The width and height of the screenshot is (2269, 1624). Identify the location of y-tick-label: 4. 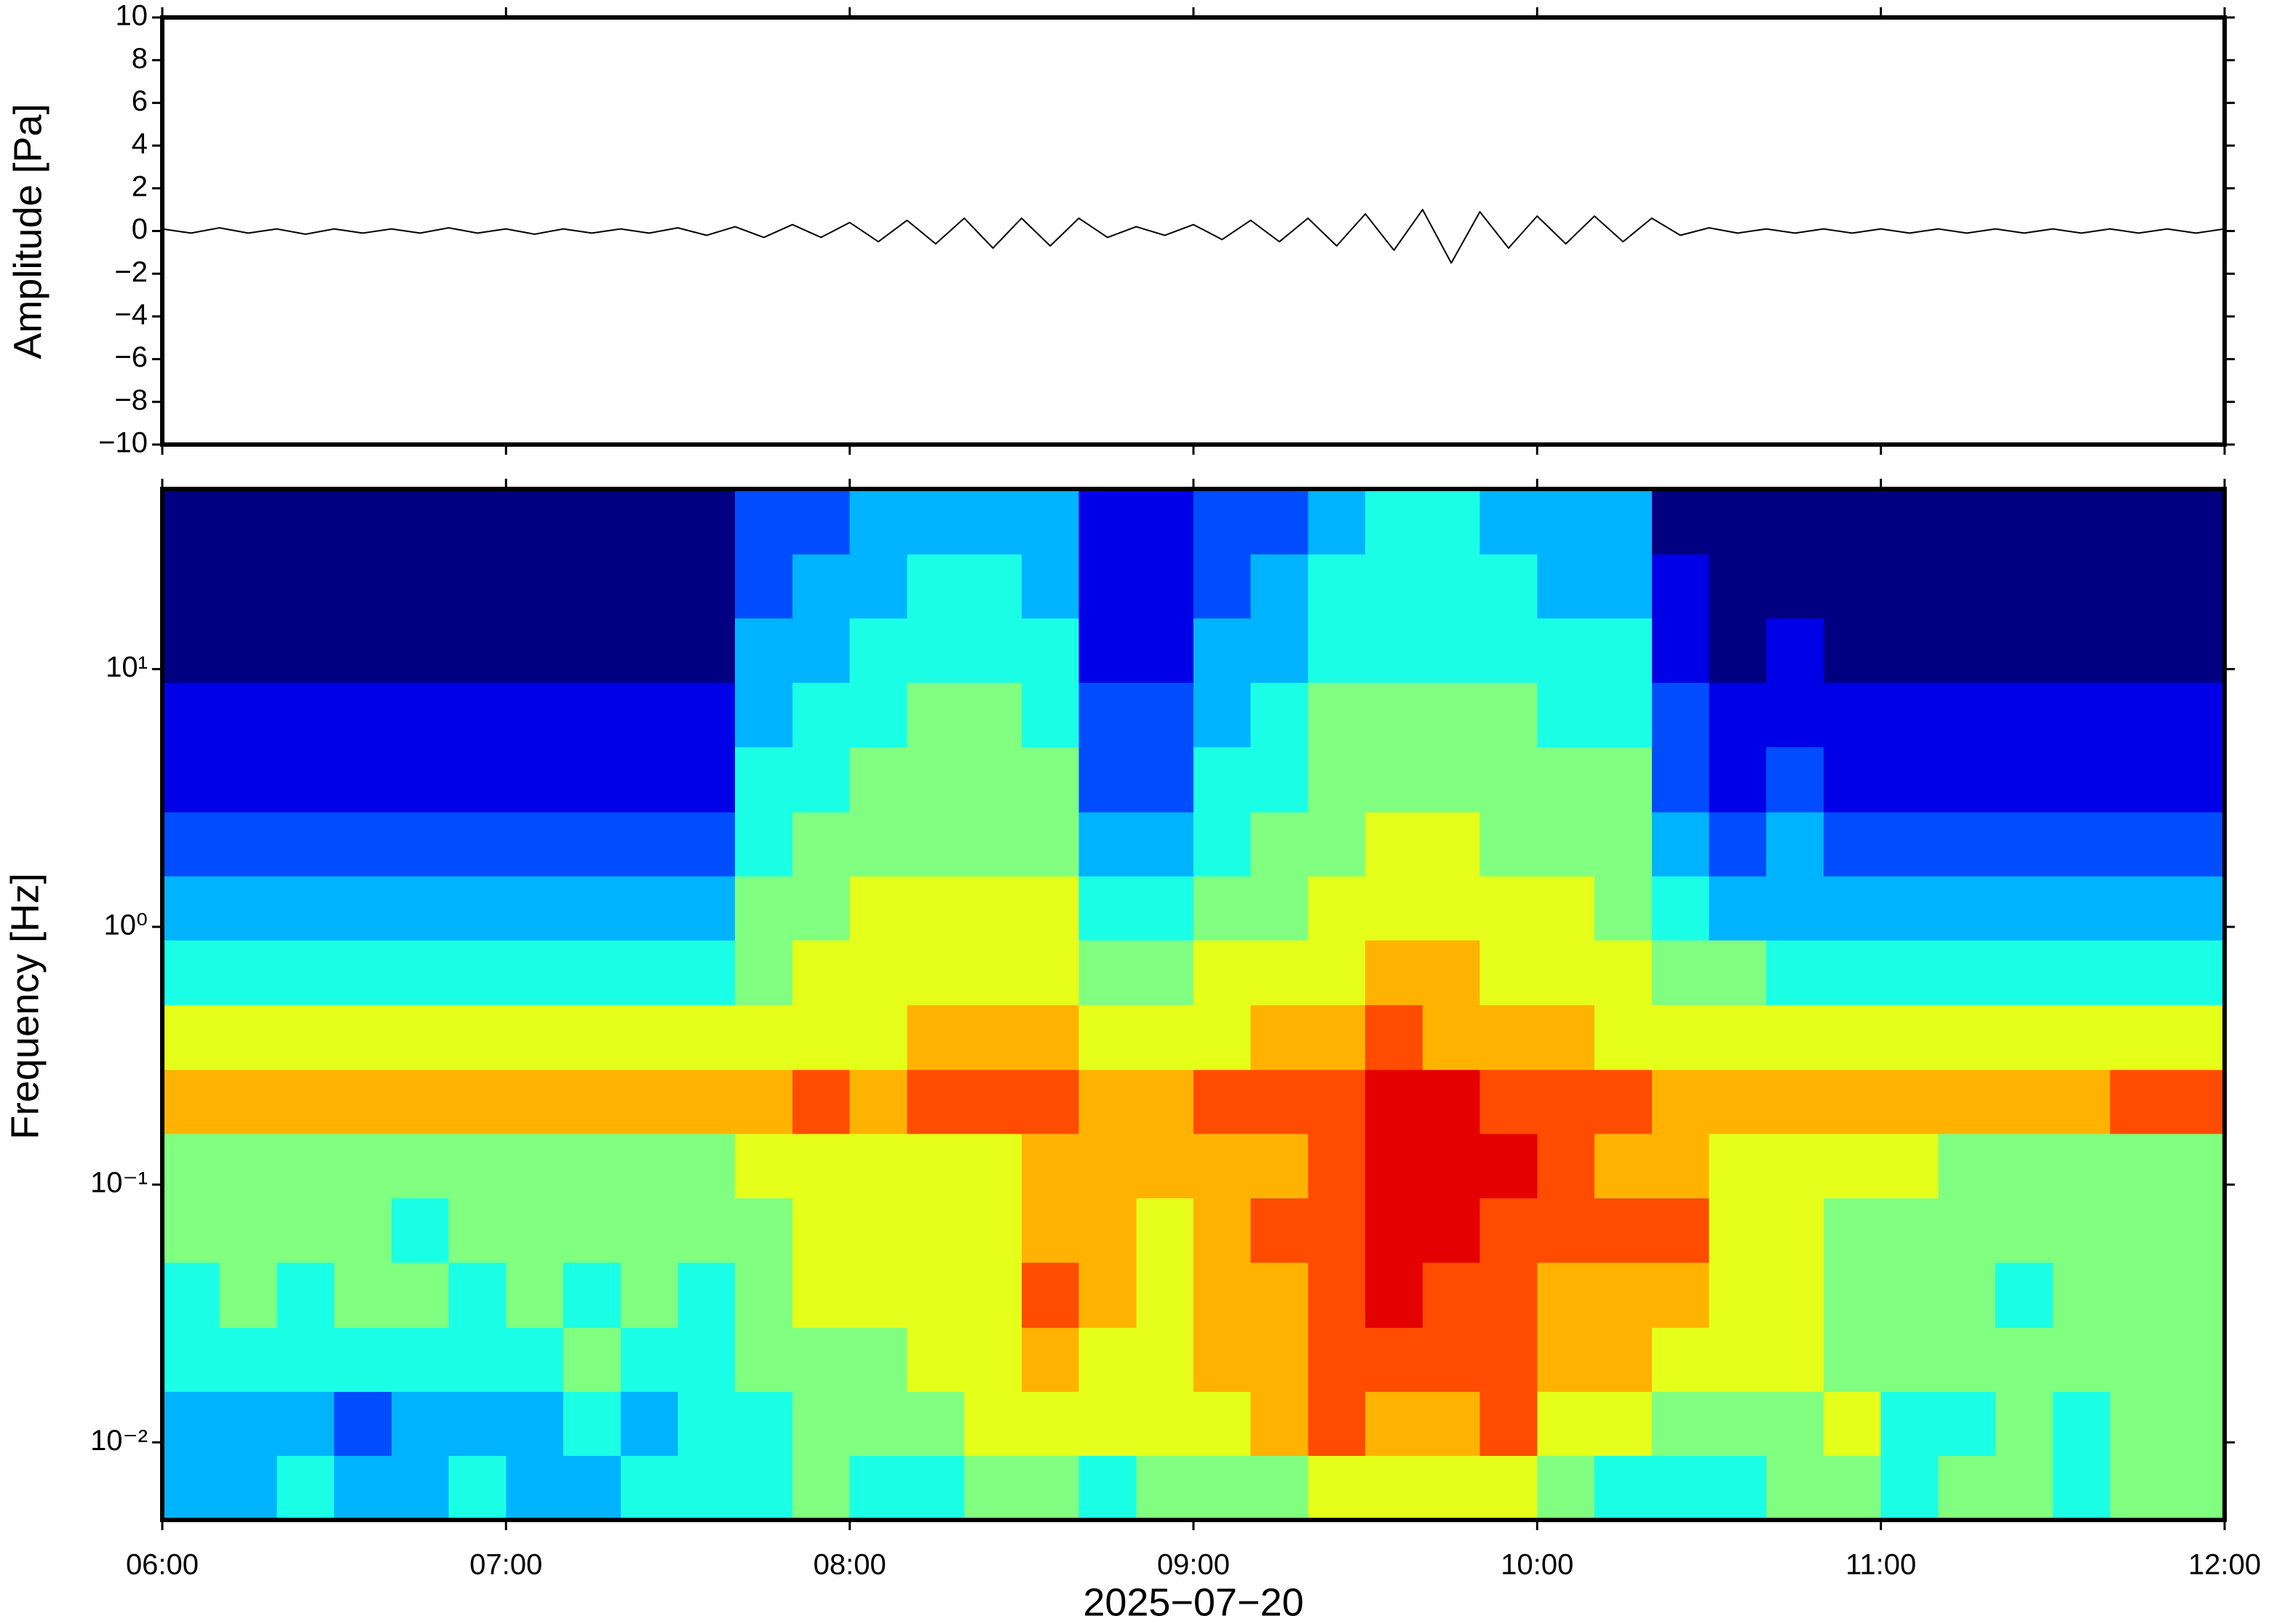
(140, 144).